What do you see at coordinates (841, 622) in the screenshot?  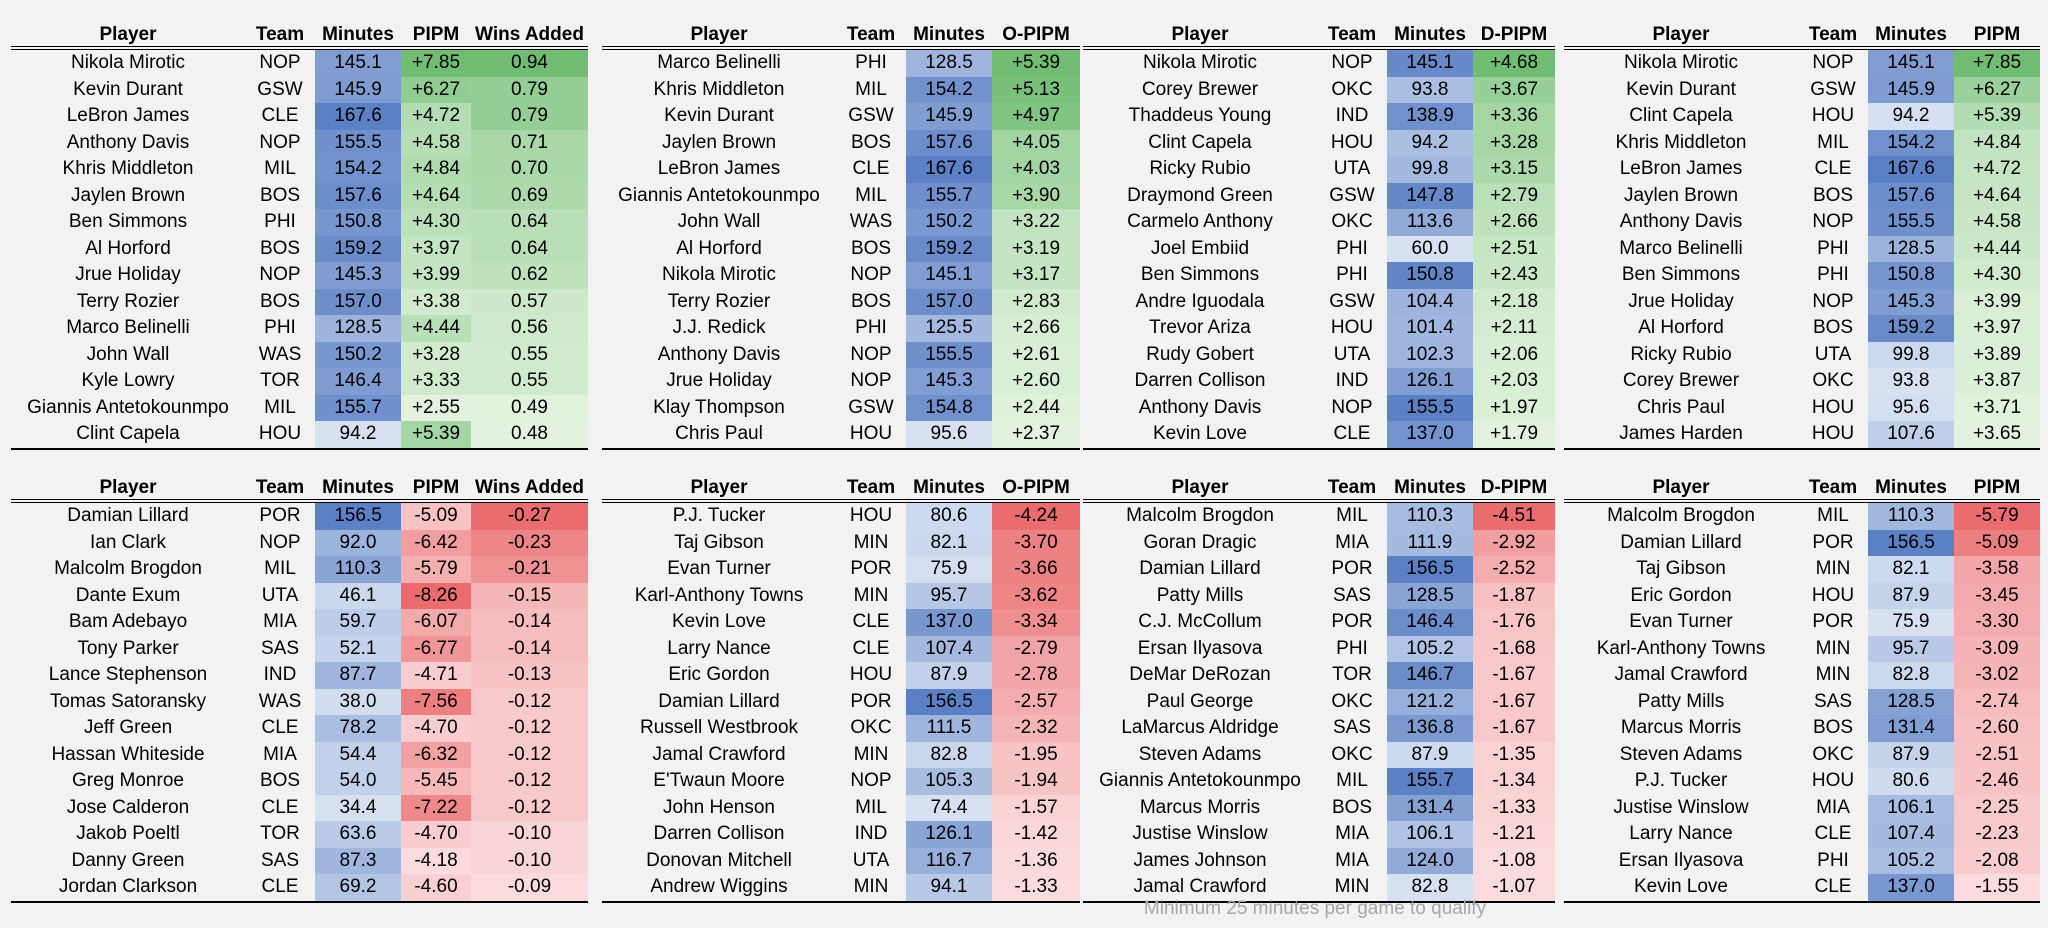 I see `table-row: Kevin Love CLE 137.0 -3.34` at bounding box center [841, 622].